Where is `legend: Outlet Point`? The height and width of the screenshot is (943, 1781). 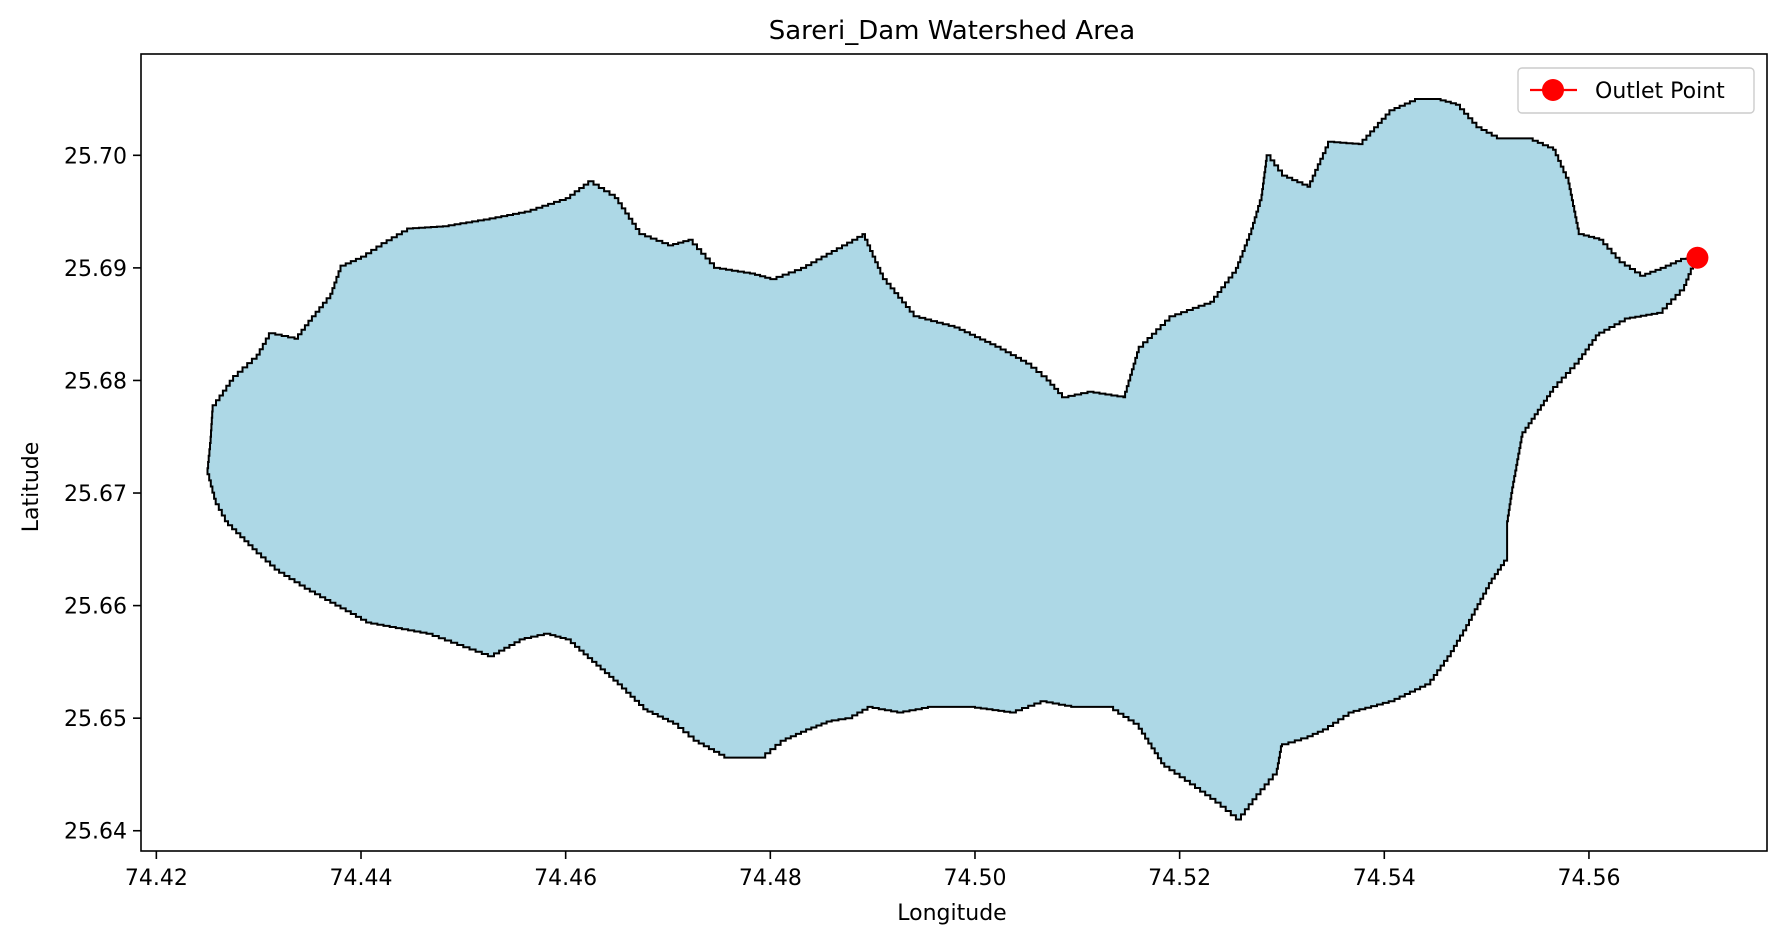
legend: Outlet Point is located at coordinates (1636, 90).